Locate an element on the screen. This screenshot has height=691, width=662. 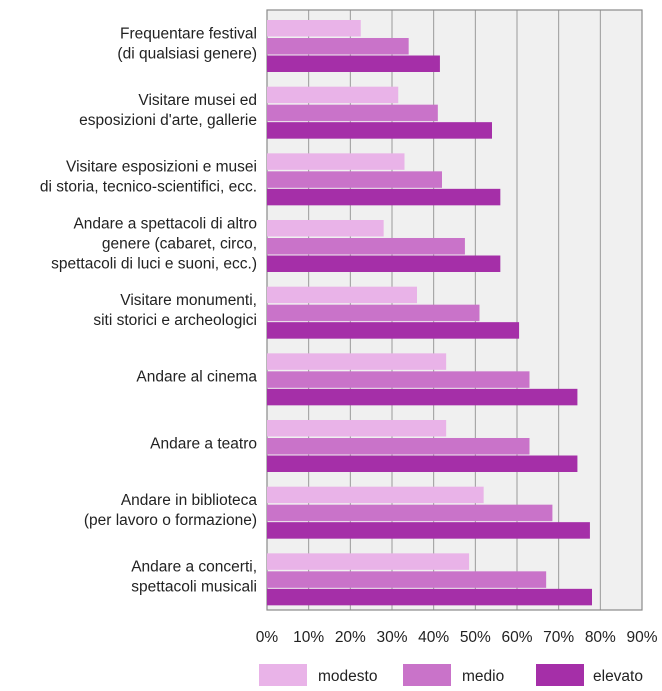
category-label: Andare a concerti, spettacoli musicali is located at coordinates (194, 577).